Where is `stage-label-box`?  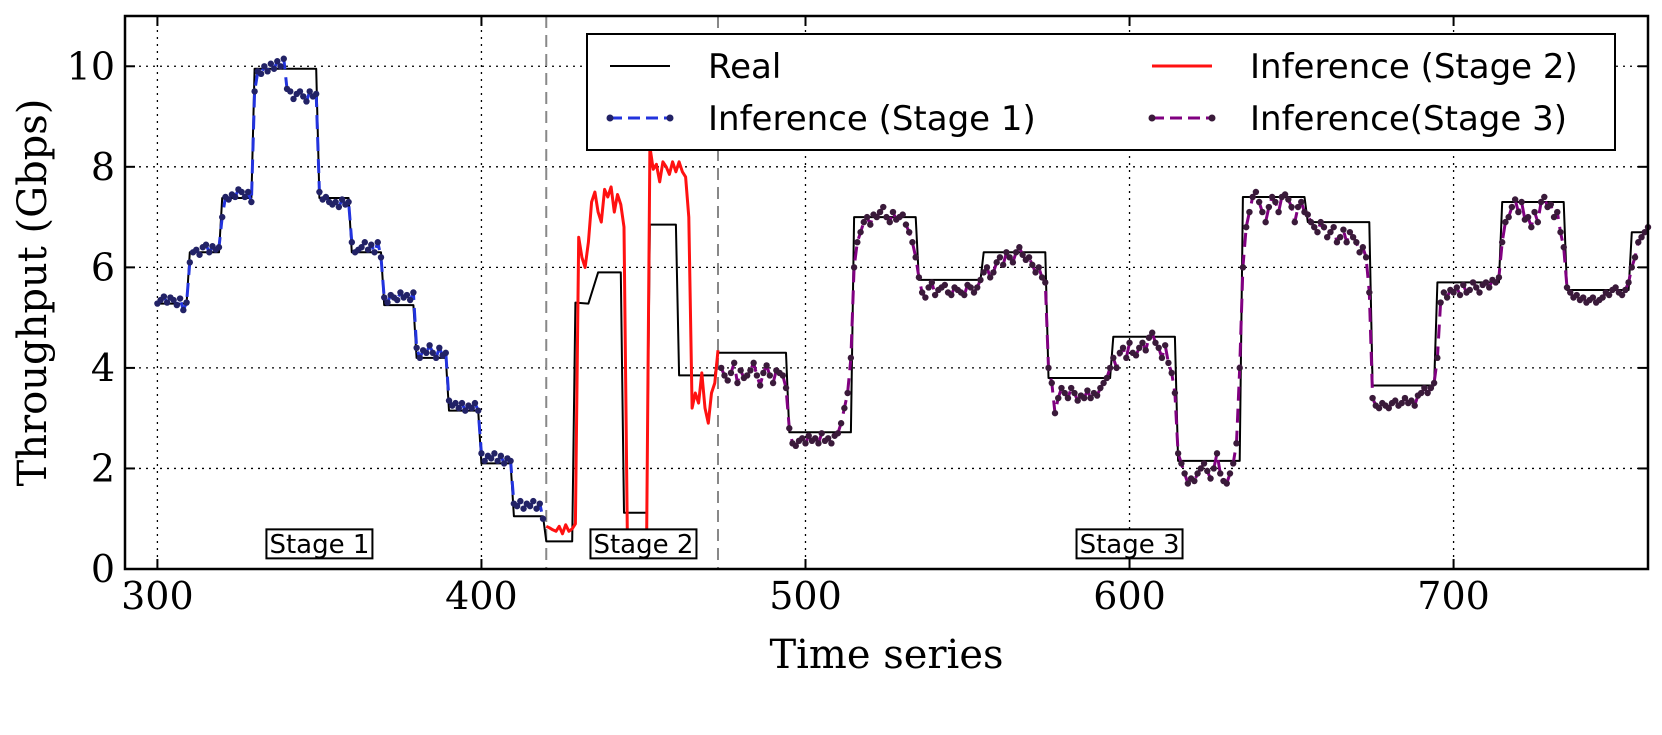 stage-label-box is located at coordinates (319, 544).